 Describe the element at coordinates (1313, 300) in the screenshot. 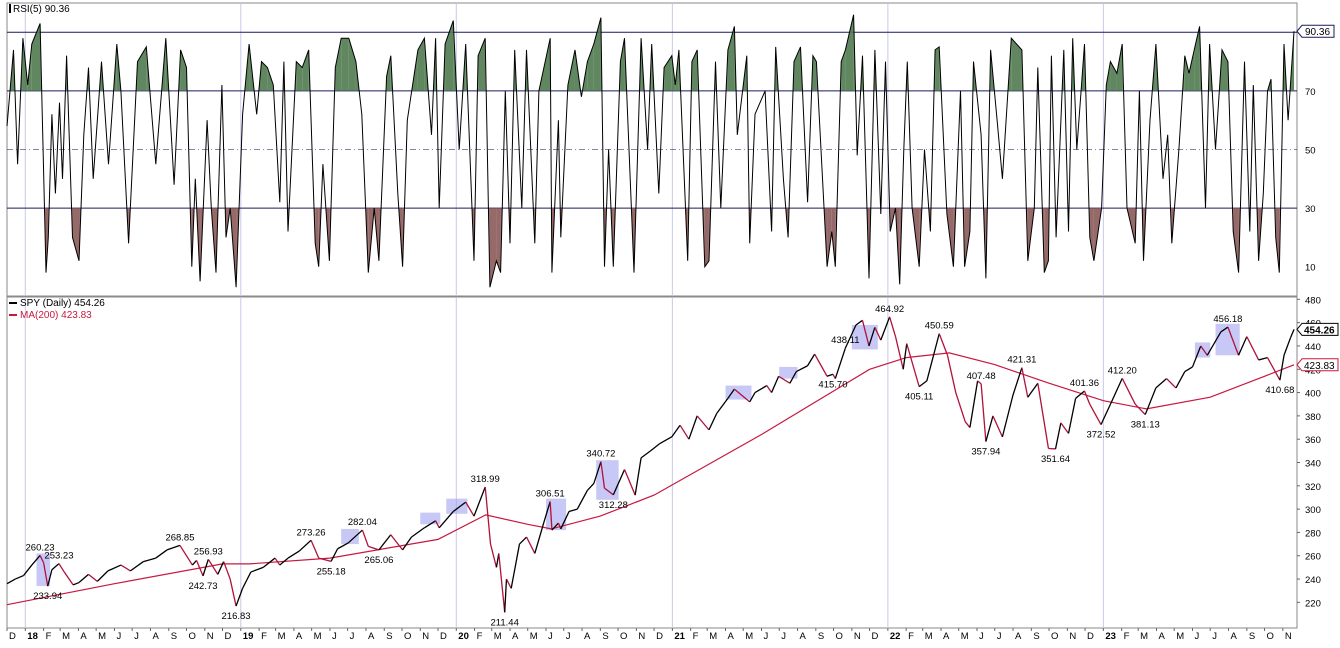

I see `price-tick-label: 480` at that location.